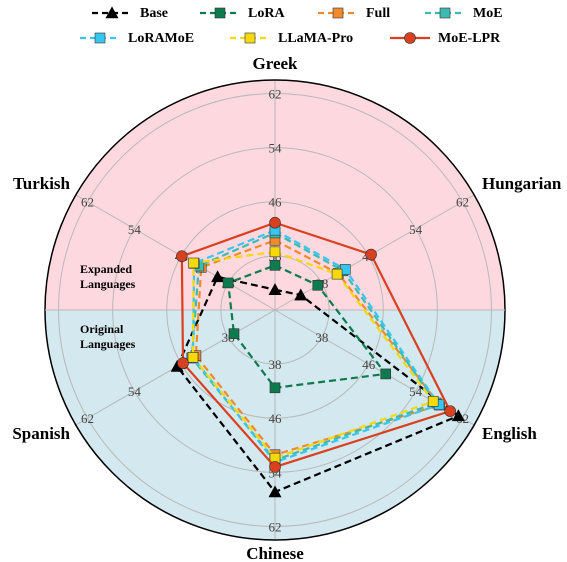  What do you see at coordinates (307, 327) in the screenshot?
I see `series` at bounding box center [307, 327].